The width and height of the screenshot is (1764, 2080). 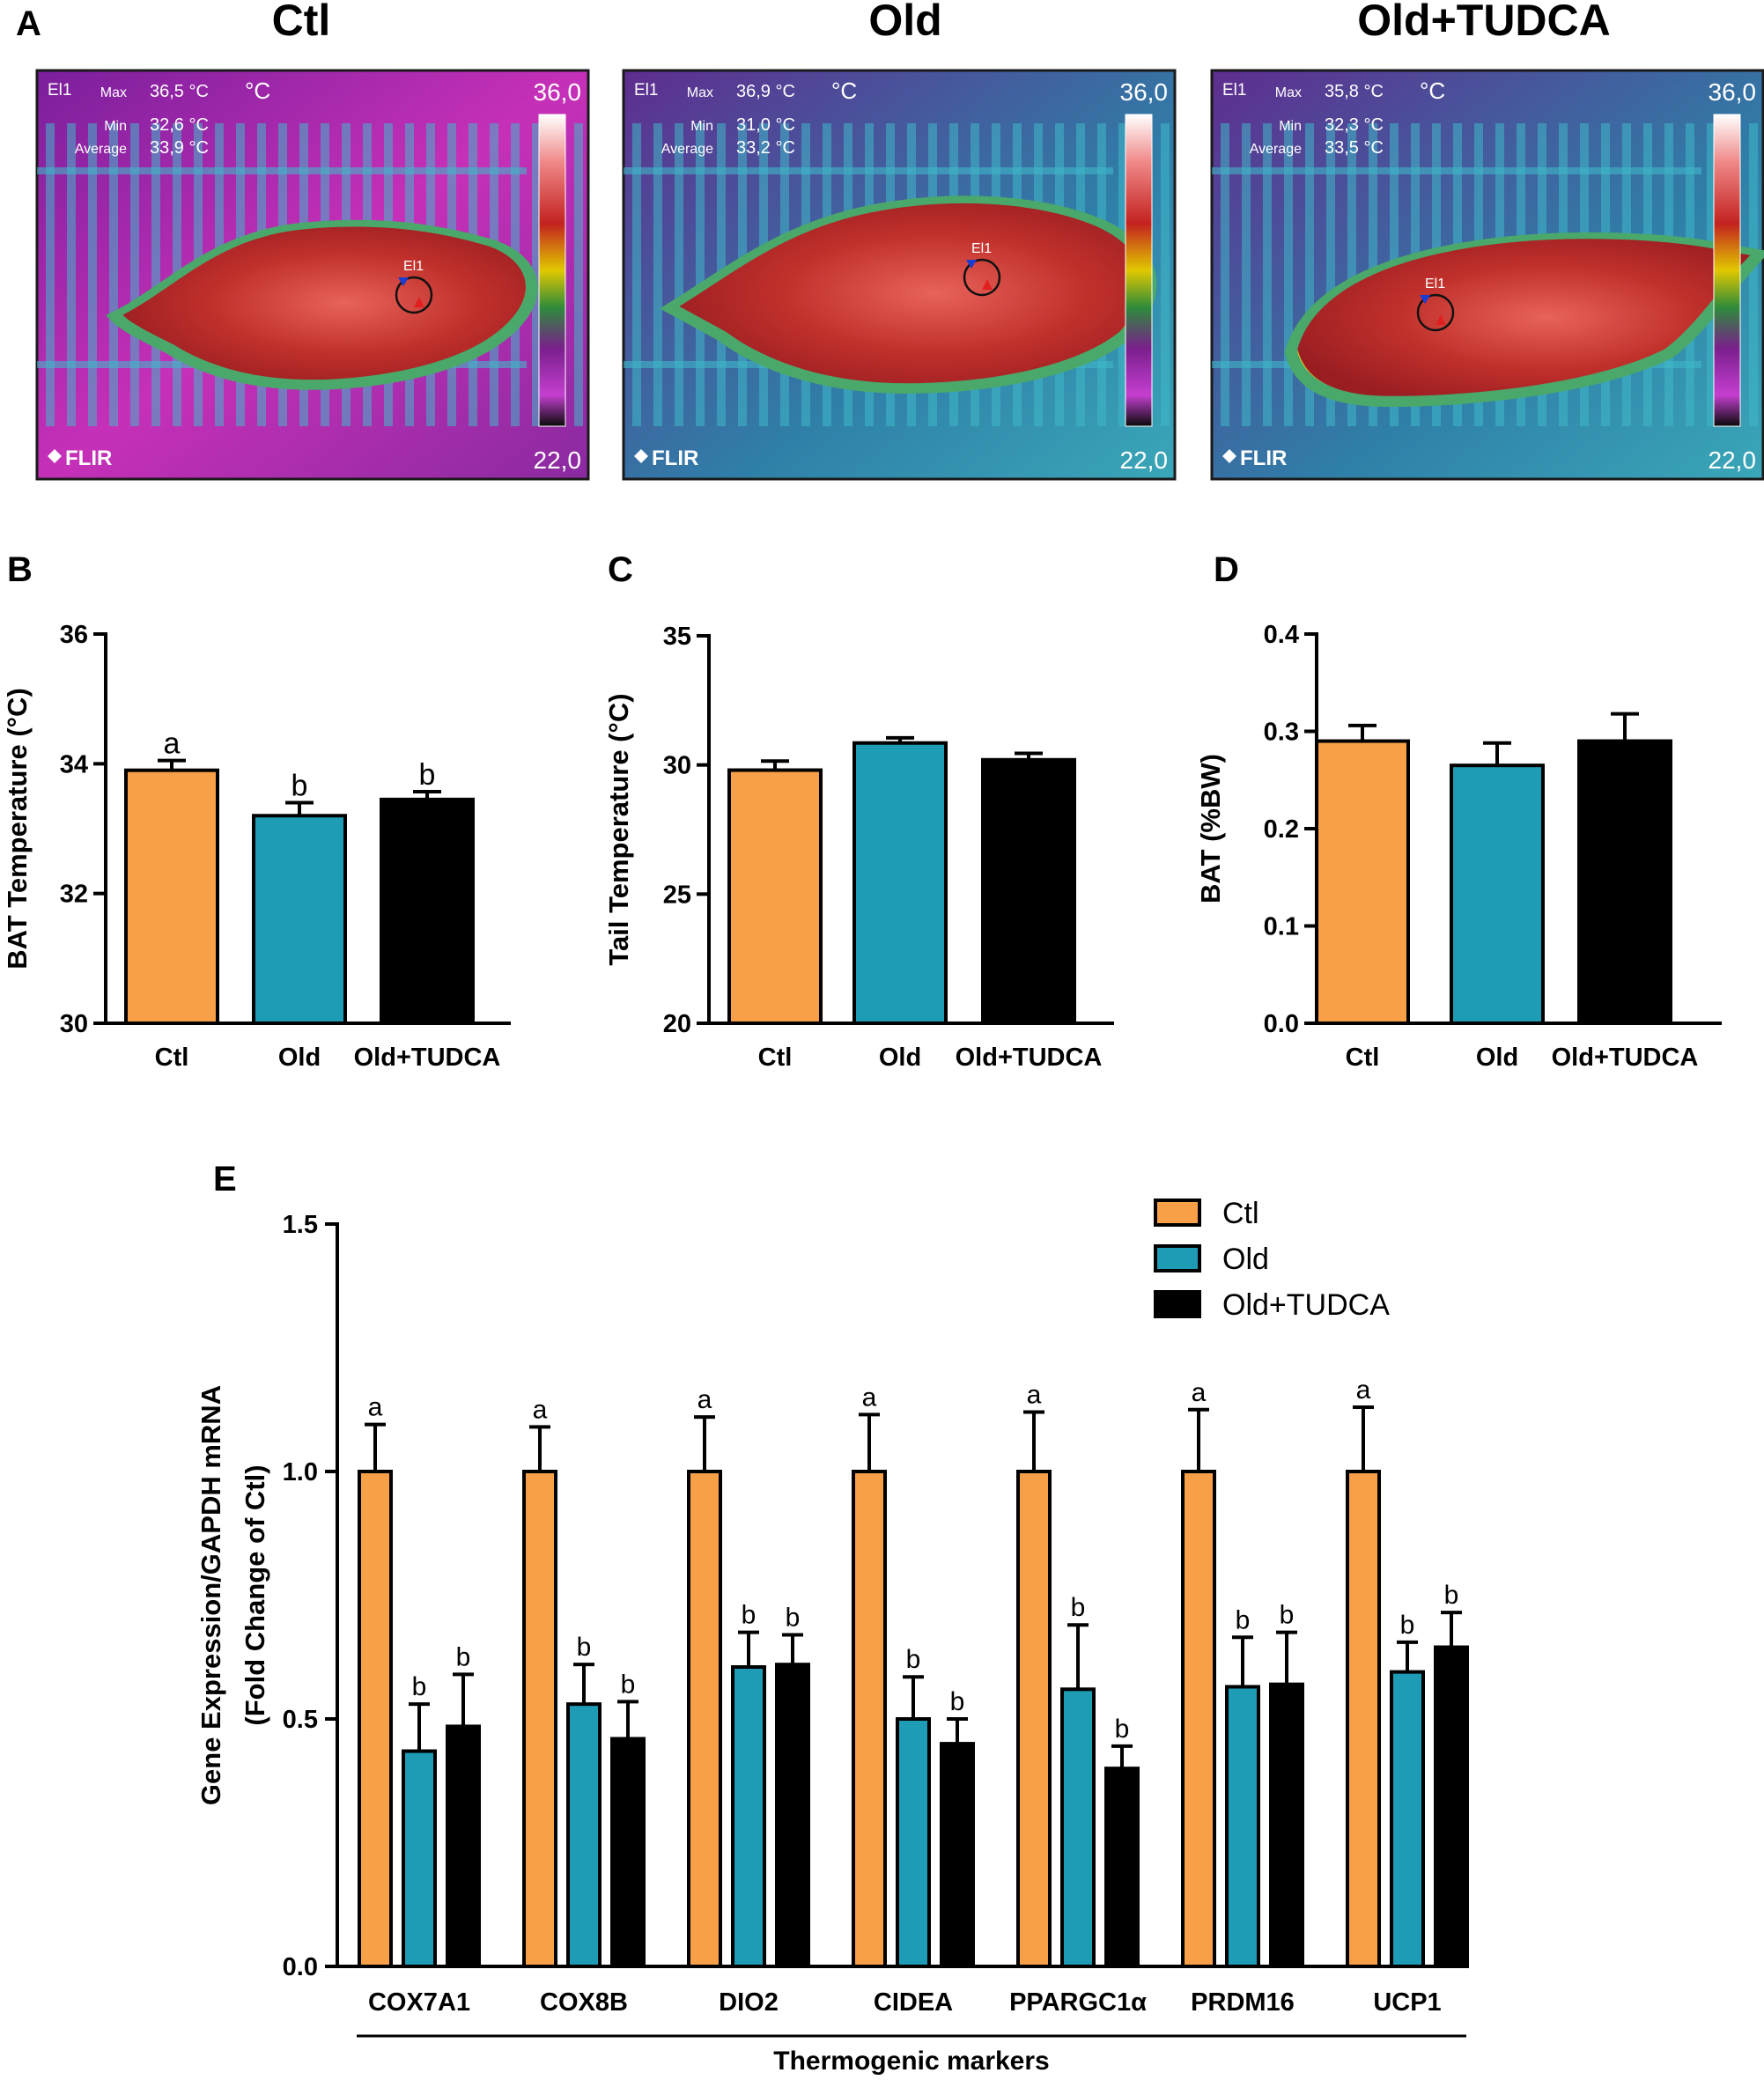 I want to click on y-tick-label: 36, so click(x=74, y=635).